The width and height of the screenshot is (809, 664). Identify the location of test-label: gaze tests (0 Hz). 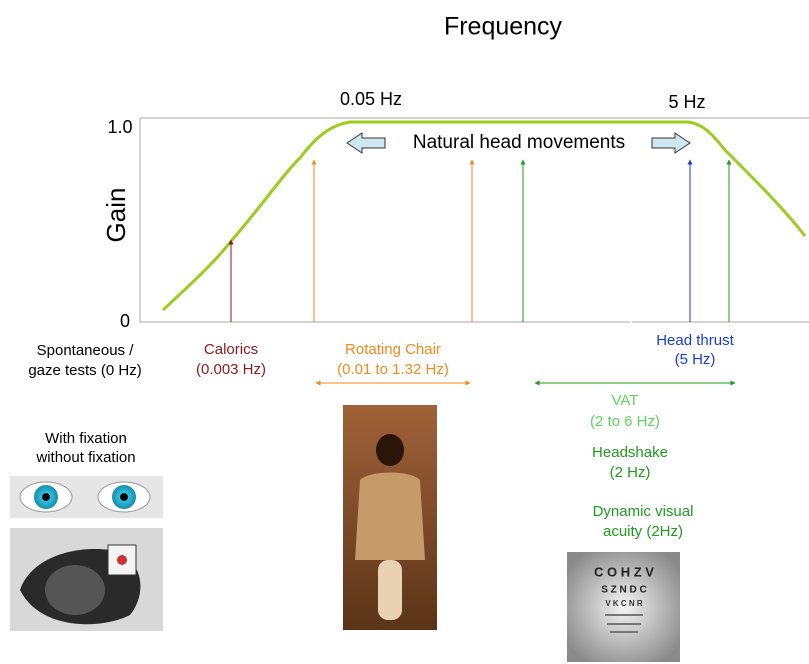
(84, 370).